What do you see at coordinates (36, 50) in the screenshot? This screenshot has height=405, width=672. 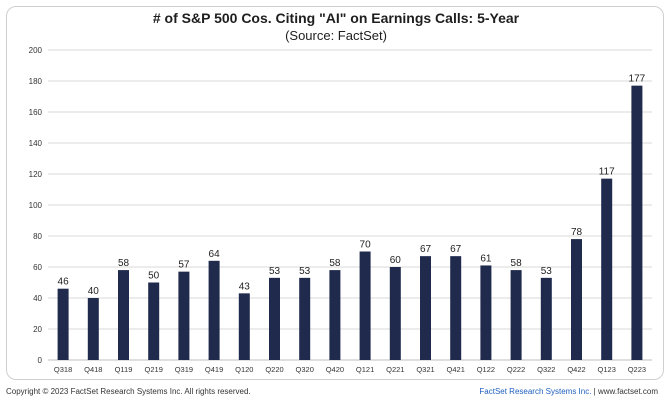 I see `y-tick-label: 200` at bounding box center [36, 50].